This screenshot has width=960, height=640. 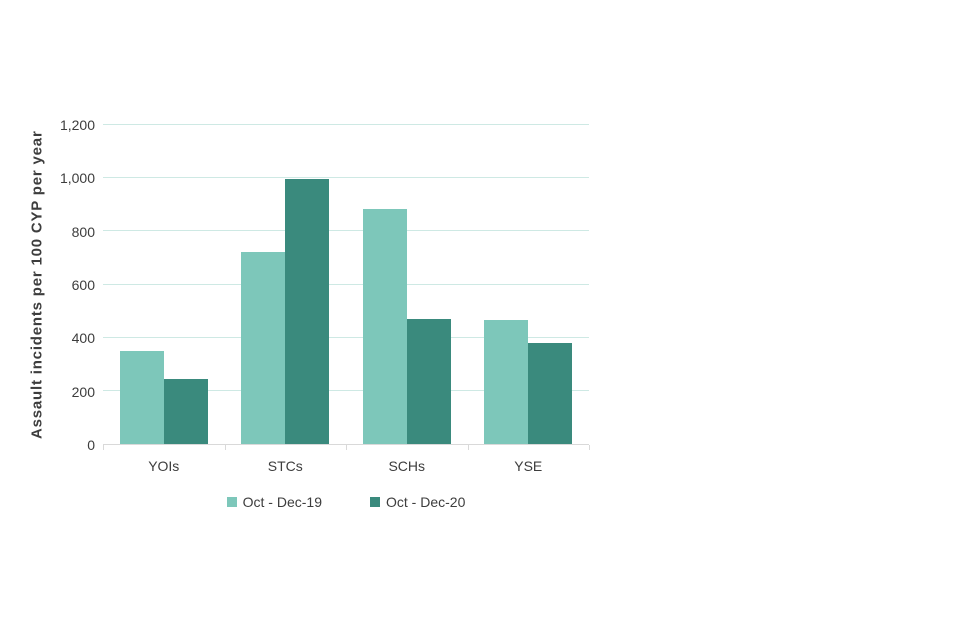 What do you see at coordinates (285, 466) in the screenshot?
I see `x-category-label: STCs` at bounding box center [285, 466].